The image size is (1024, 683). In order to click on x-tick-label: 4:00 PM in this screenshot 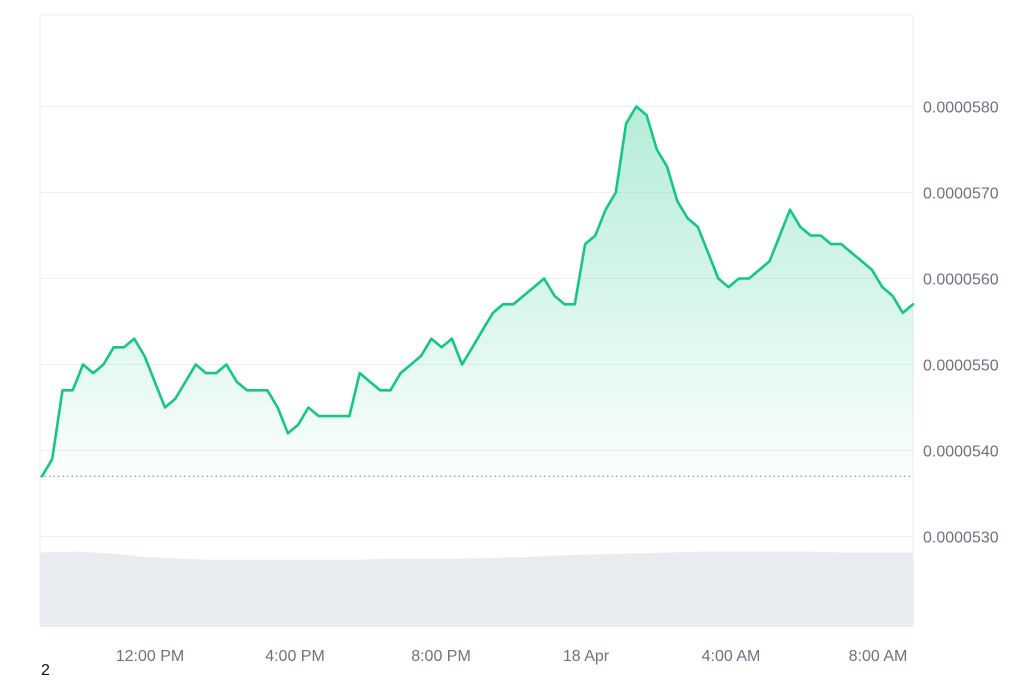, I will do `click(295, 656)`.